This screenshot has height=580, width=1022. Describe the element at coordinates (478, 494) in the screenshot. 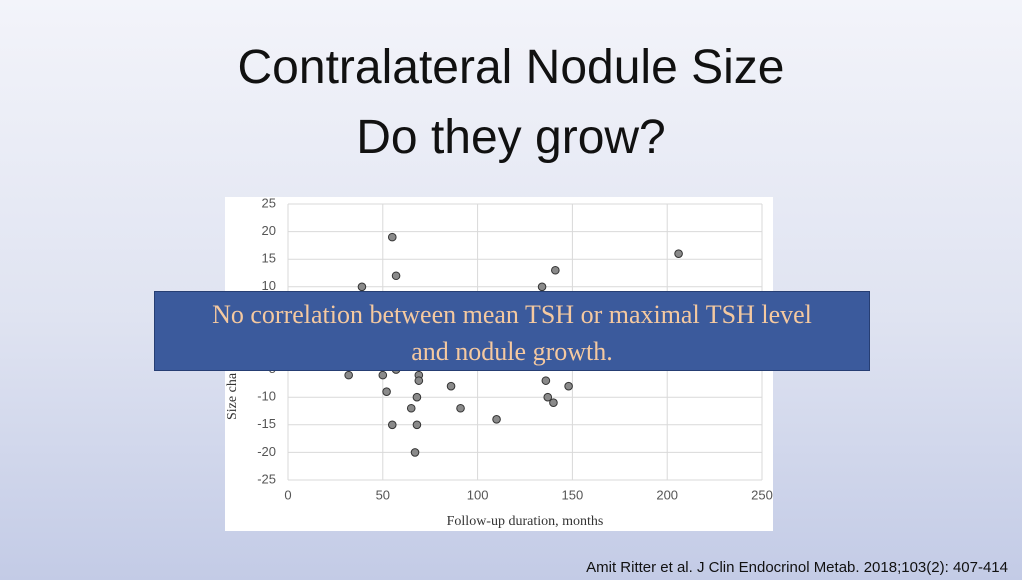

I see `x-tick-label: 100` at that location.